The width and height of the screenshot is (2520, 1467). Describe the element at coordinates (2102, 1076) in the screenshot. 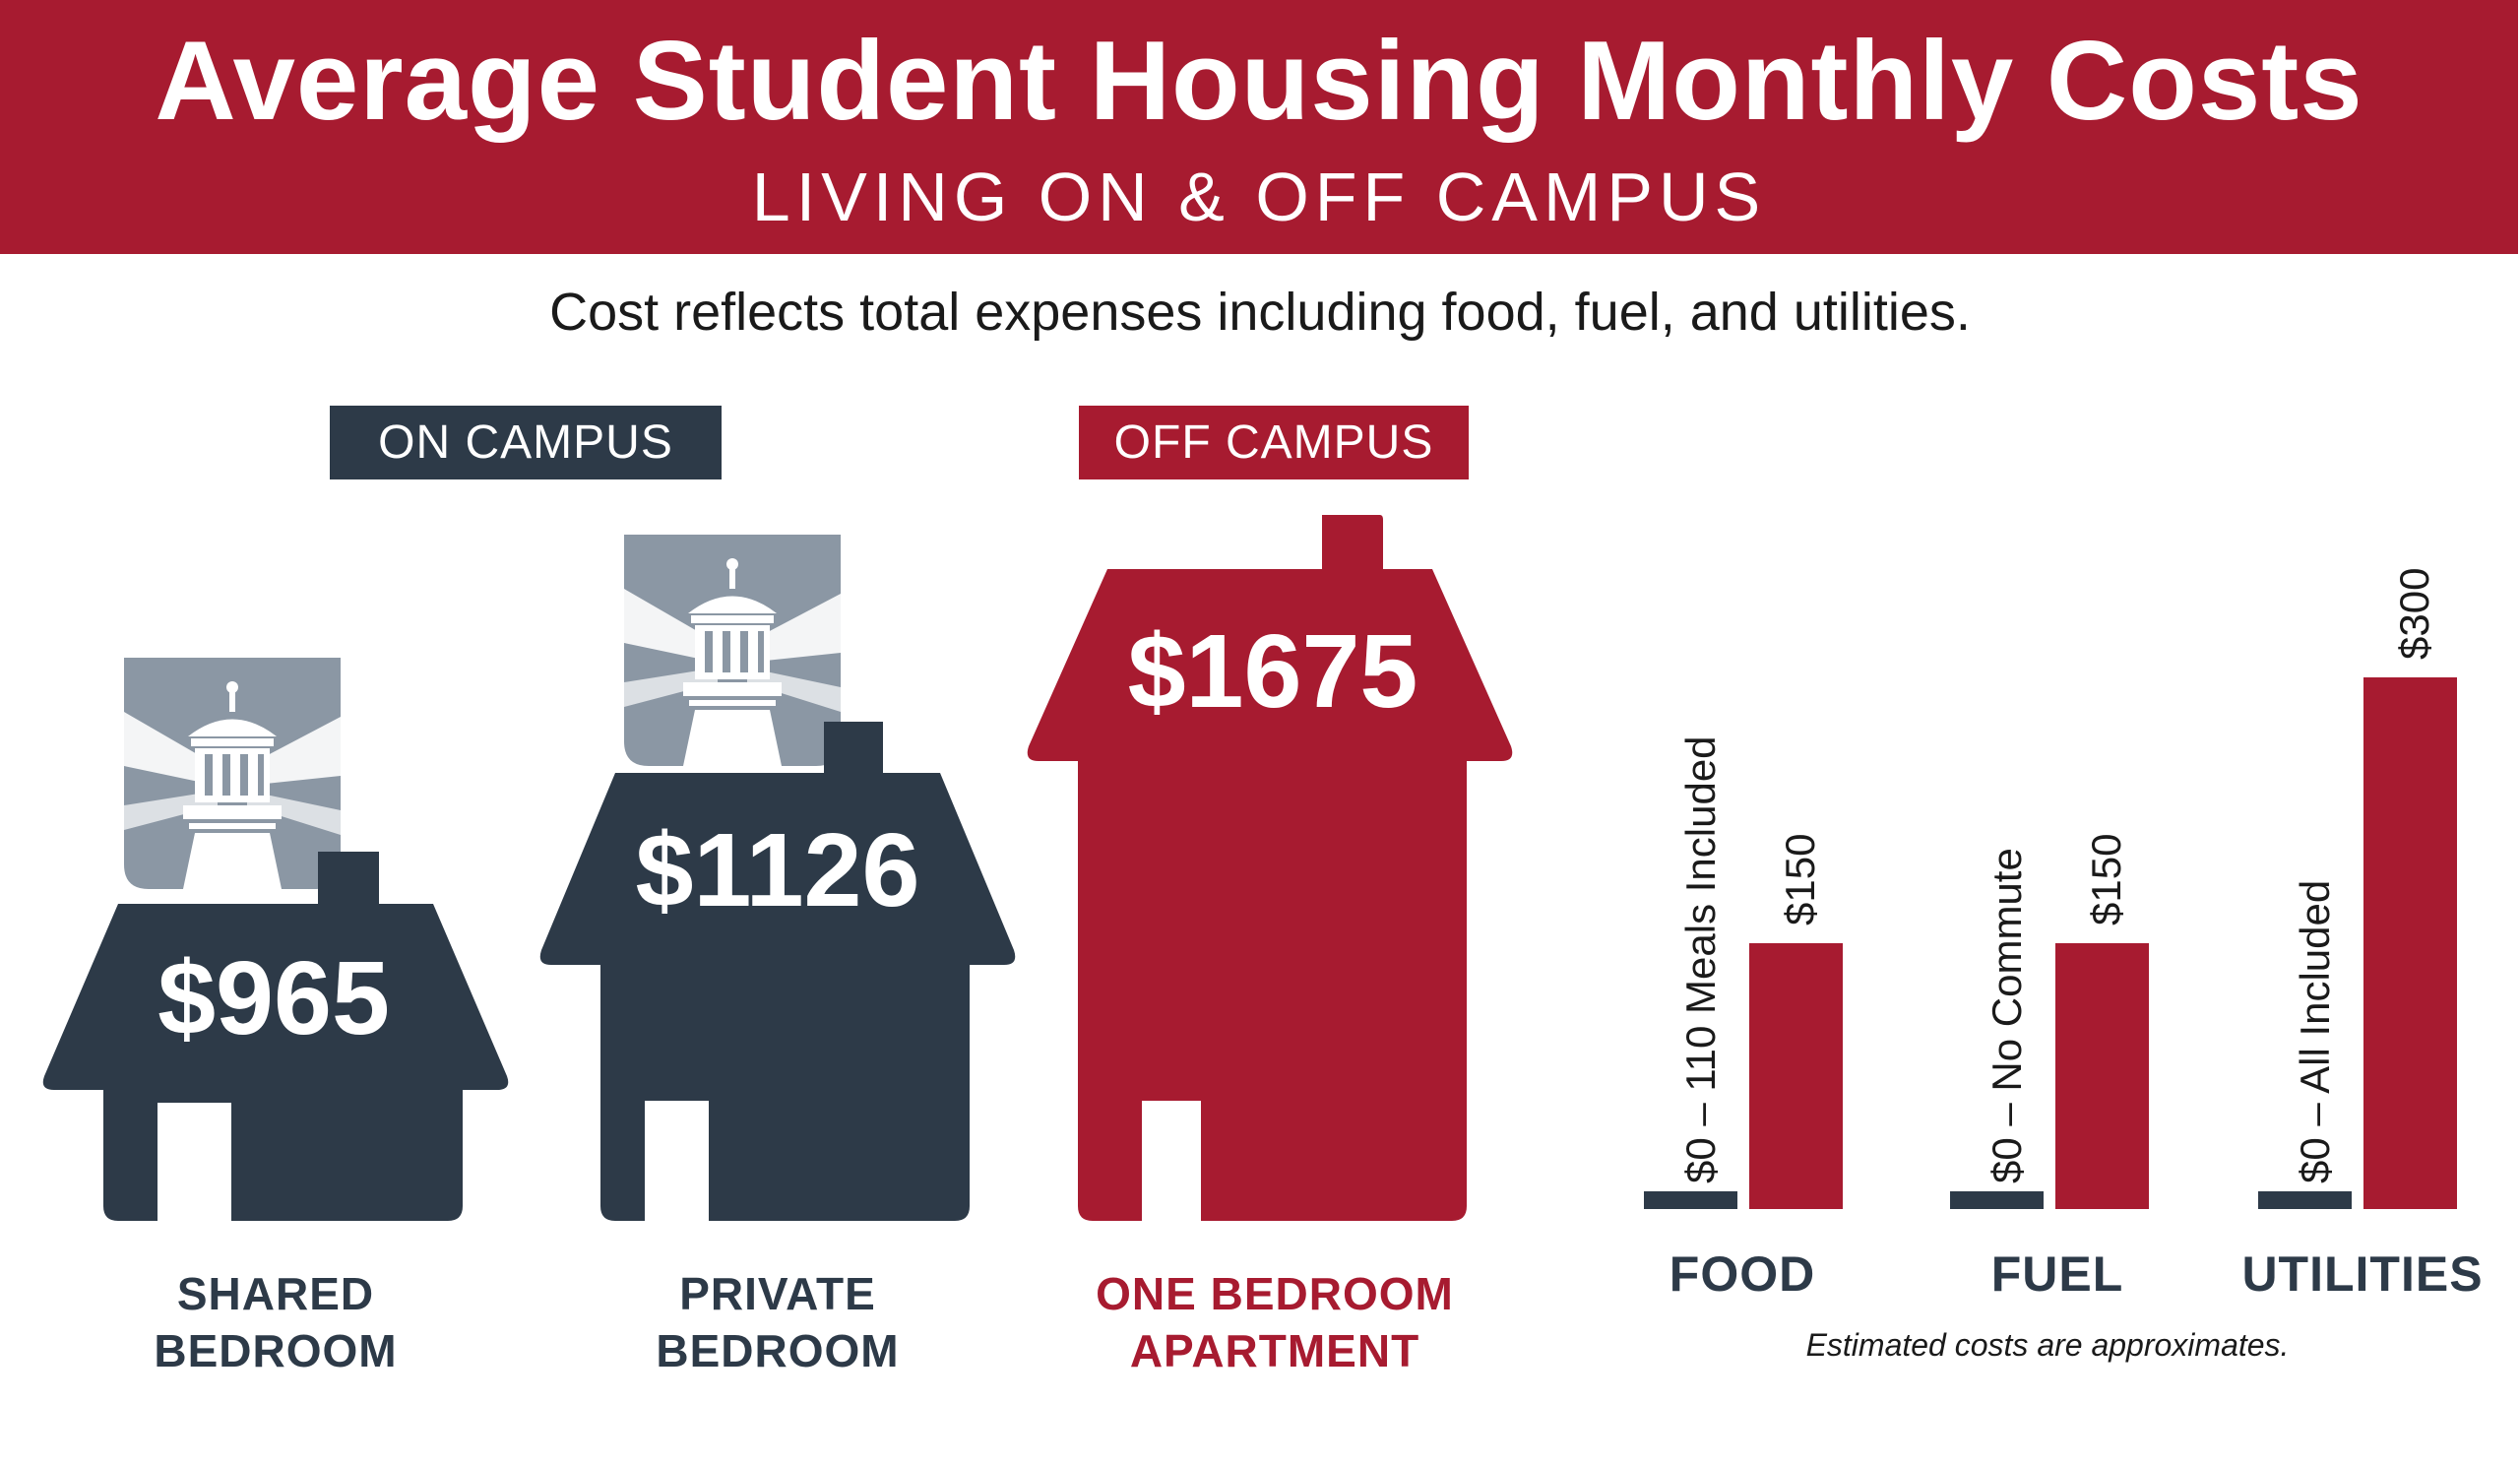

I see `bar-off-campus-fuel` at that location.